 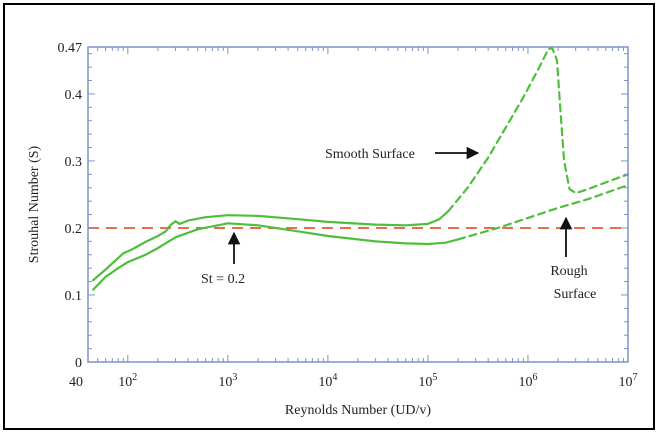 I want to click on x-tick-label: 10², so click(x=127, y=381).